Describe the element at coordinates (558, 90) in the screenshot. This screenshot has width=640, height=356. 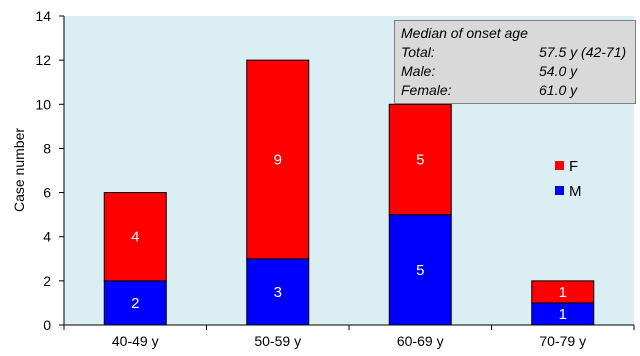
I see `info-value-female: 61.0 y` at that location.